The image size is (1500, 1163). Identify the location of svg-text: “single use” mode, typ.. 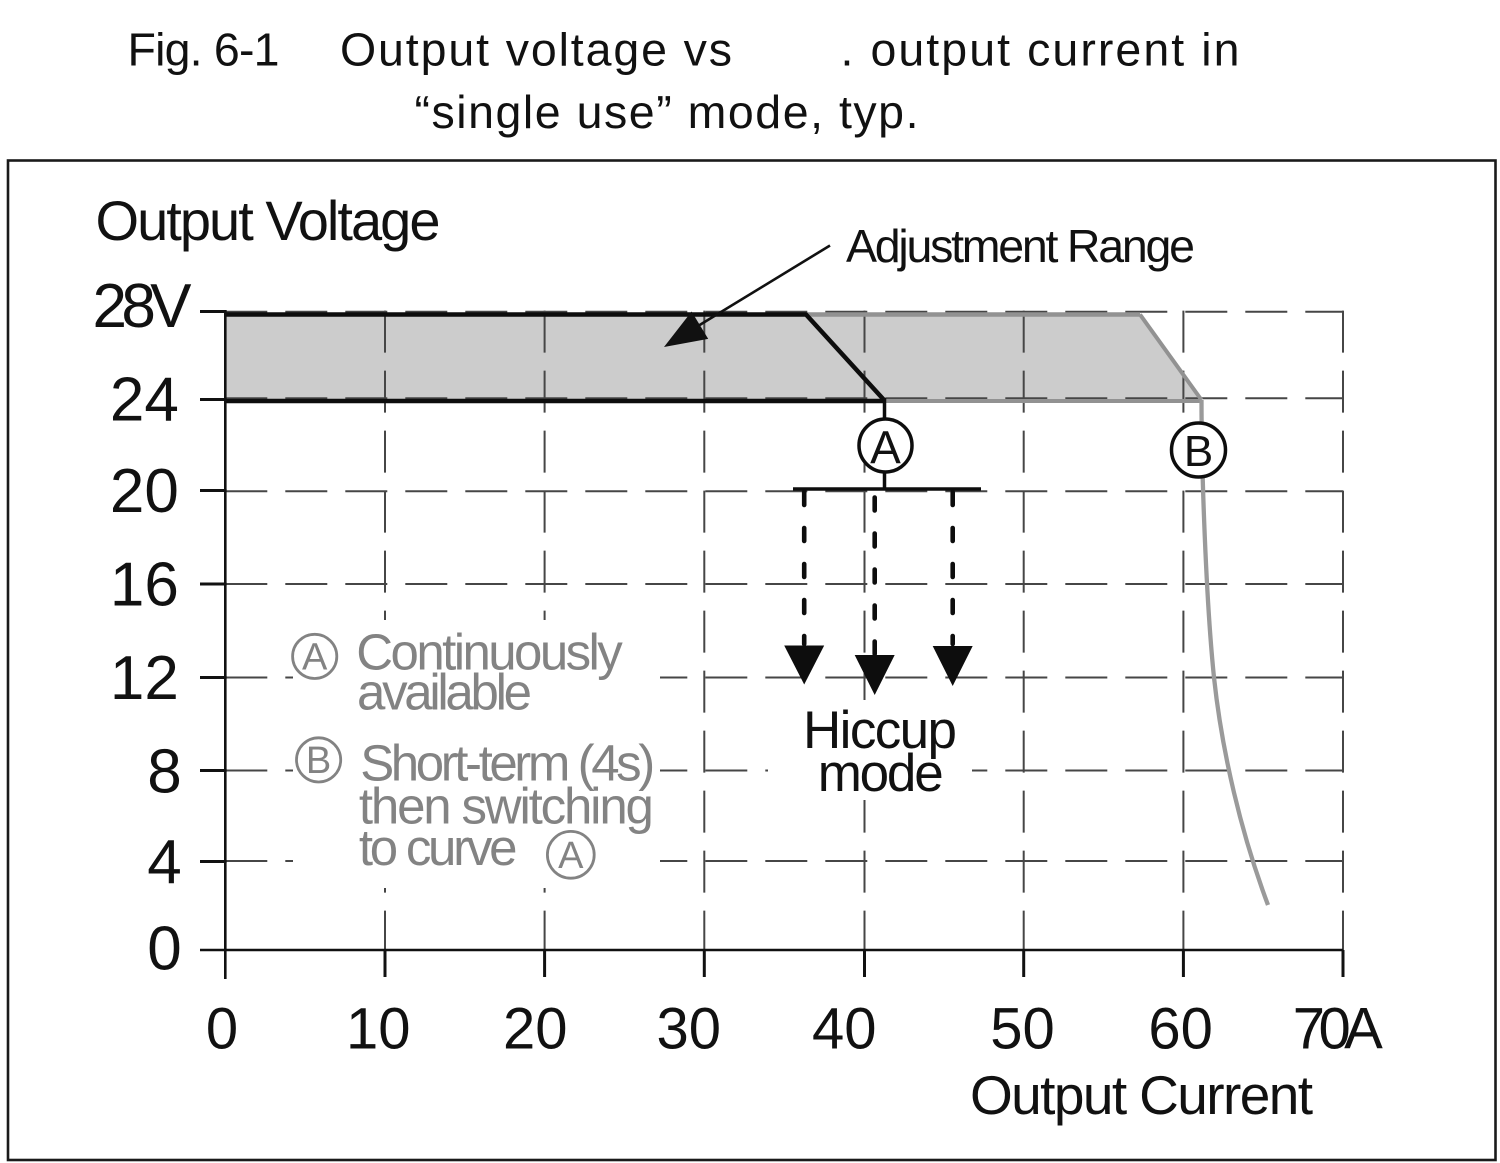
(667, 112).